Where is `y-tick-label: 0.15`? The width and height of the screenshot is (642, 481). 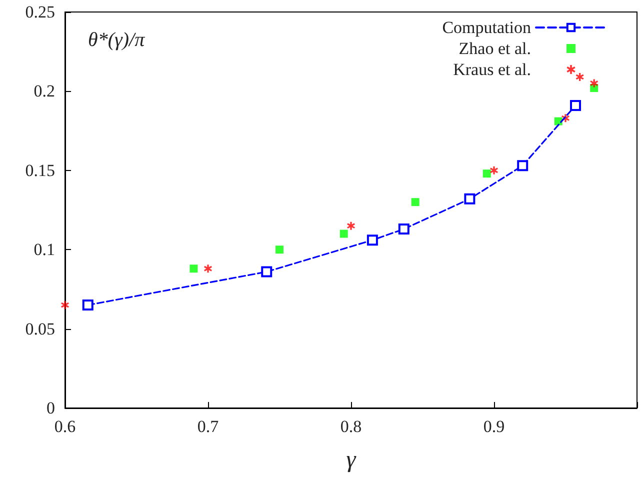 y-tick-label: 0.15 is located at coordinates (40, 170).